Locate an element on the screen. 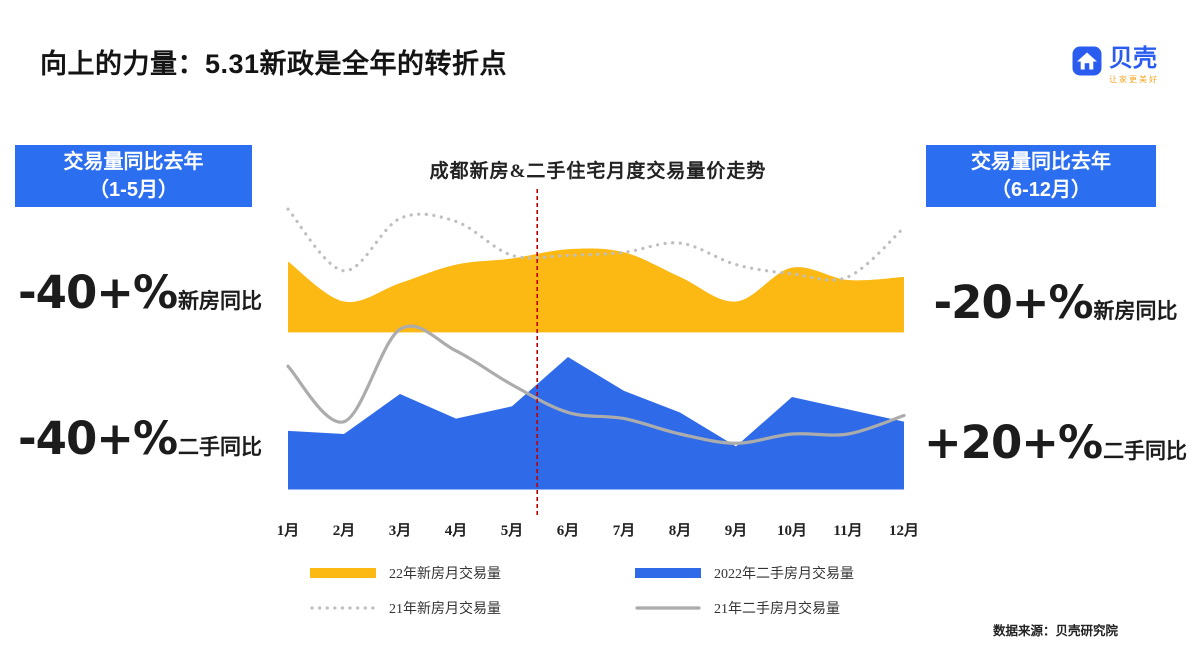 The image size is (1197, 672). stat-resale-yoy-h2: +20+% 二手同比 is located at coordinates (1055, 442).